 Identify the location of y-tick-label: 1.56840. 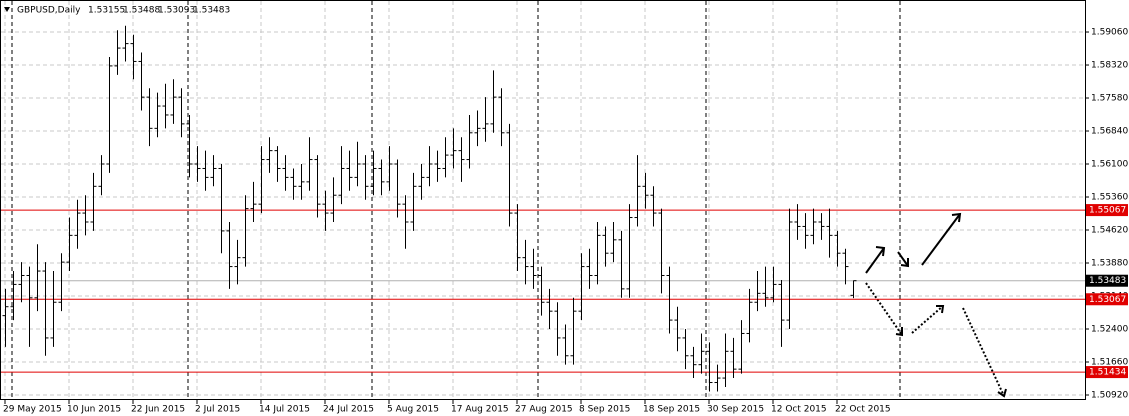
(1109, 132).